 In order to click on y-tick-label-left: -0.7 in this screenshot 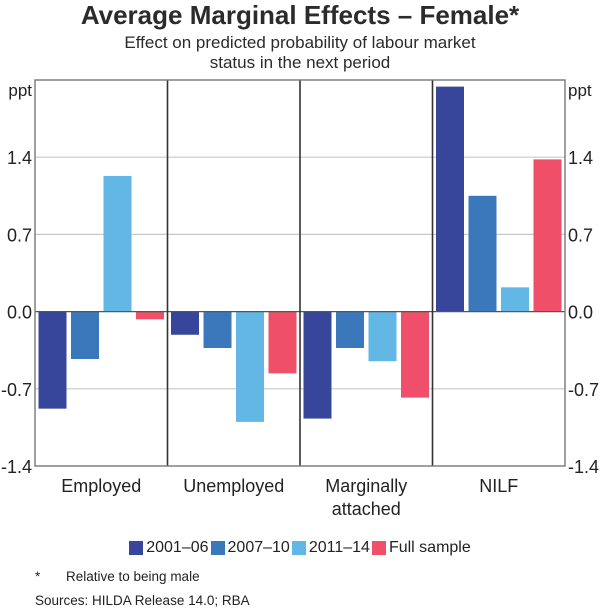, I will do `click(16, 390)`.